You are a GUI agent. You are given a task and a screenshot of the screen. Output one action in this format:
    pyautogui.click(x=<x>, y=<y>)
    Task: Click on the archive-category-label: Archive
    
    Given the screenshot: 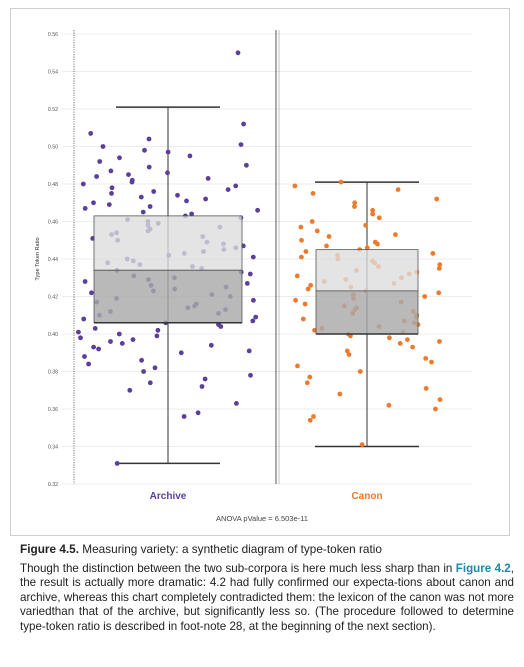 What is the action you would take?
    pyautogui.click(x=168, y=496)
    